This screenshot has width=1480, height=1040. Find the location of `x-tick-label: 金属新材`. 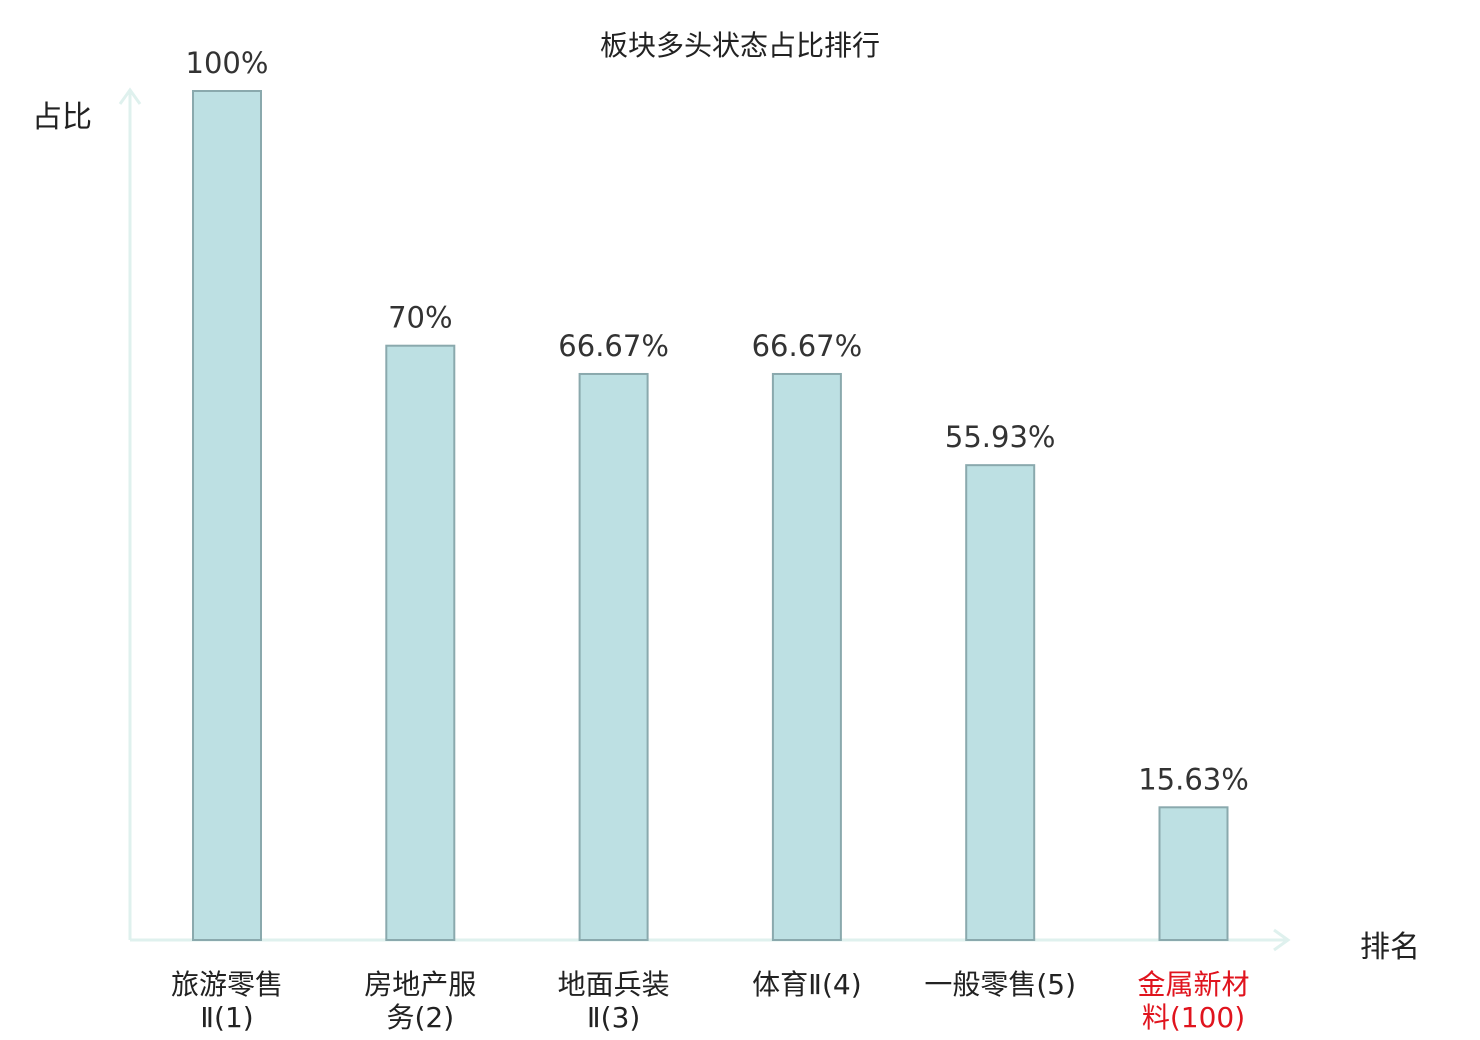

x-tick-label: 金属新材 is located at coordinates (1193, 984).